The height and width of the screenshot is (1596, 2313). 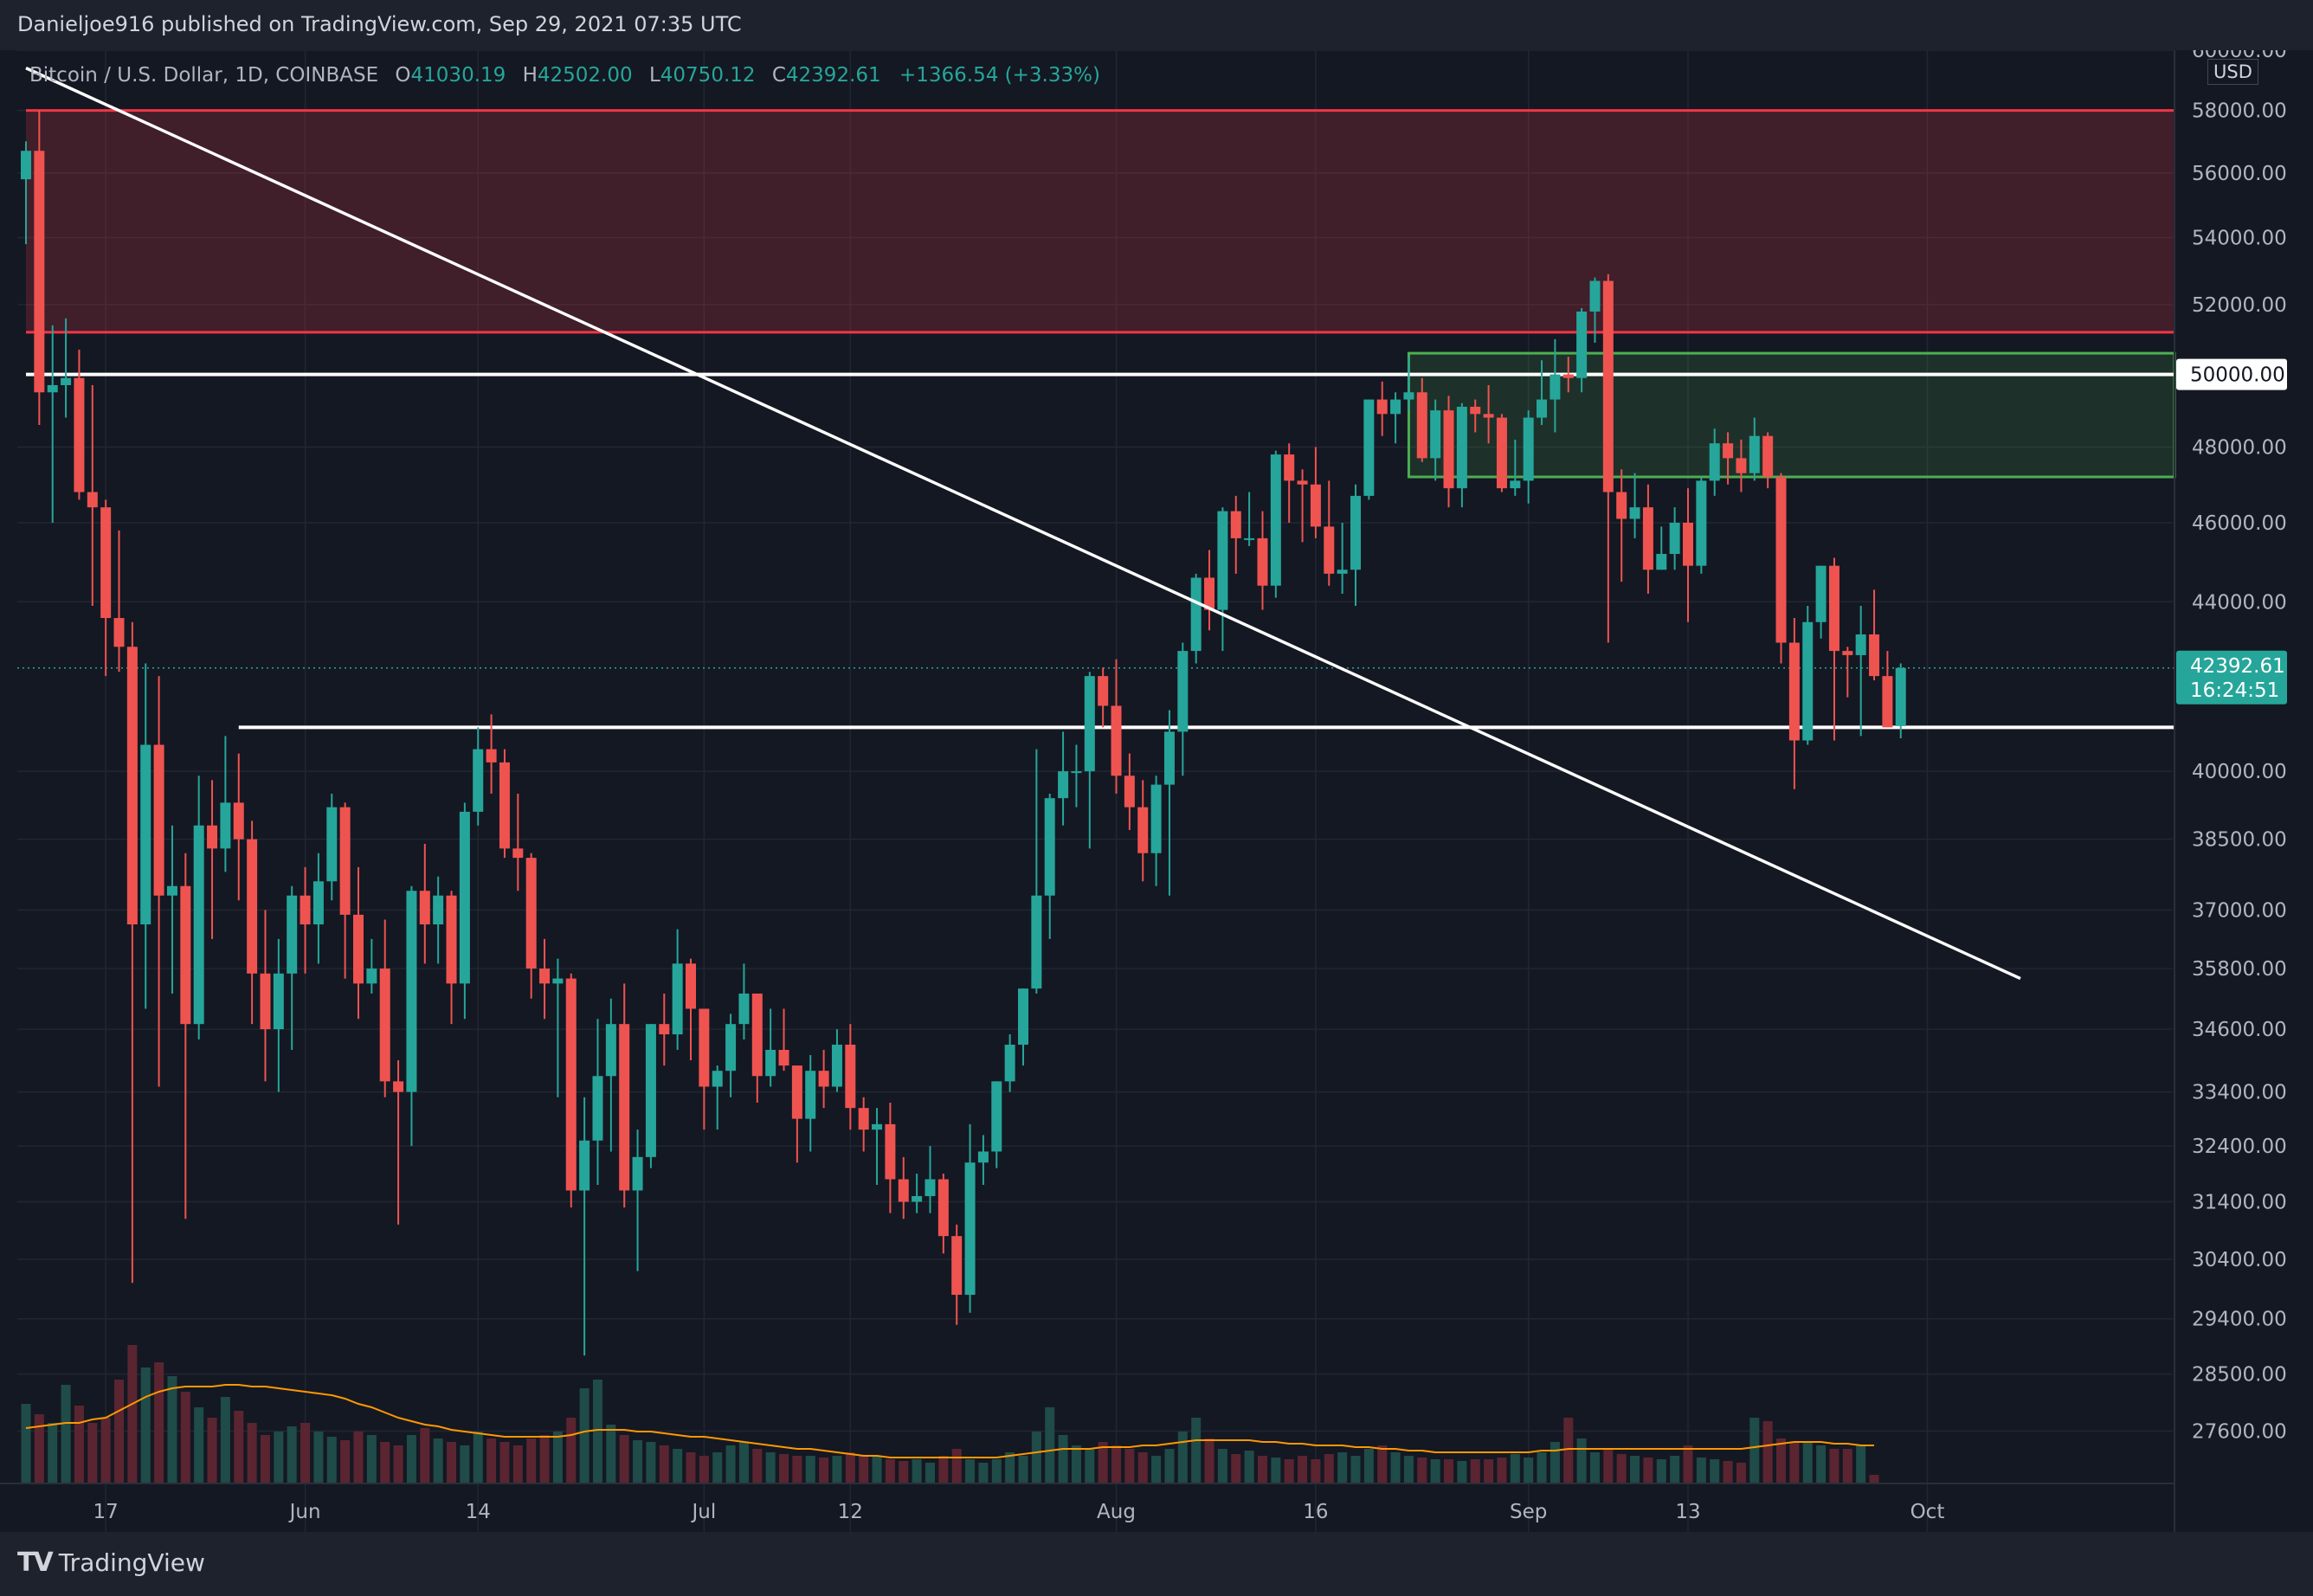 What do you see at coordinates (2234, 690) in the screenshot?
I see `countdown-text: 16:24:51` at bounding box center [2234, 690].